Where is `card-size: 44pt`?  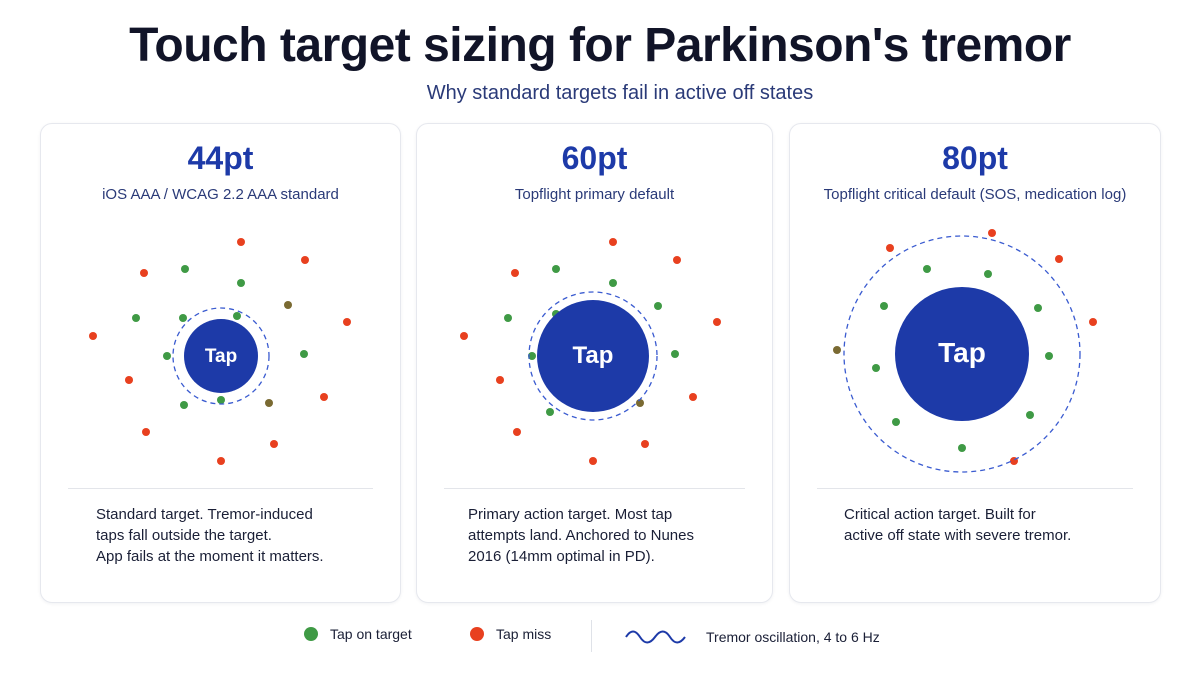 card-size: 44pt is located at coordinates (220, 158).